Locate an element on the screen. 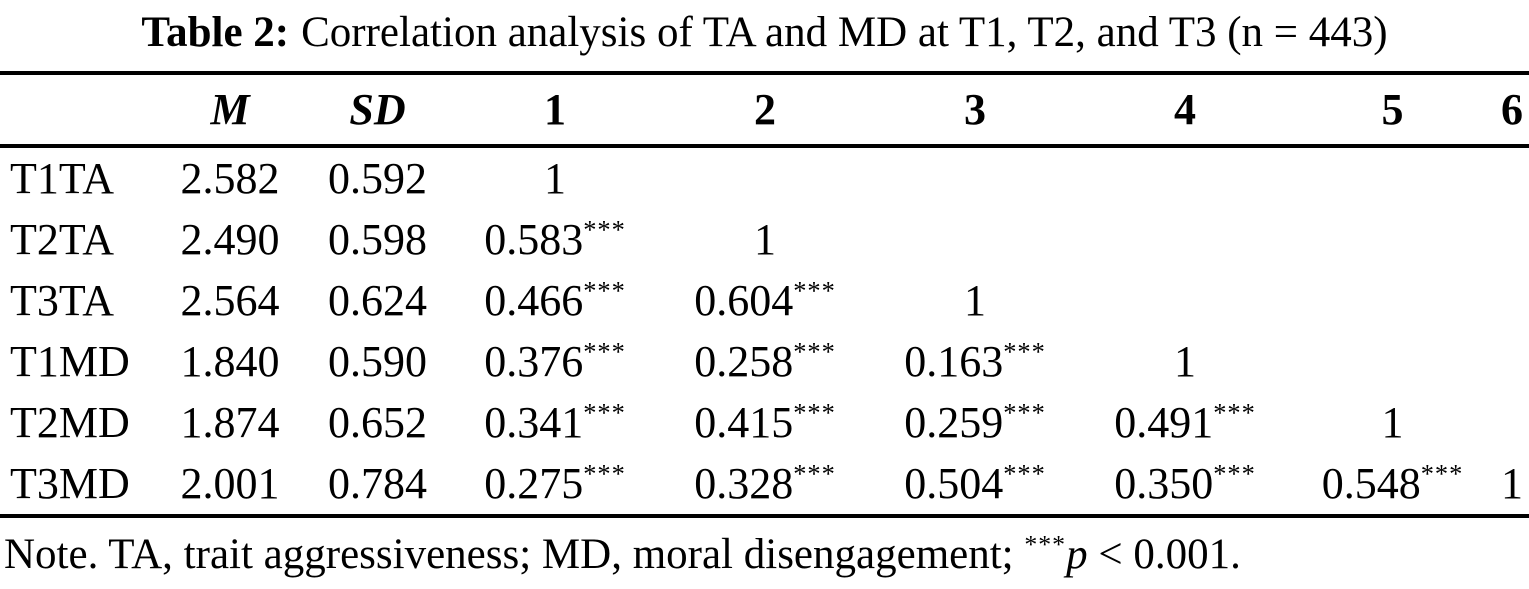  table-cell: 0.328*** is located at coordinates (765, 483).